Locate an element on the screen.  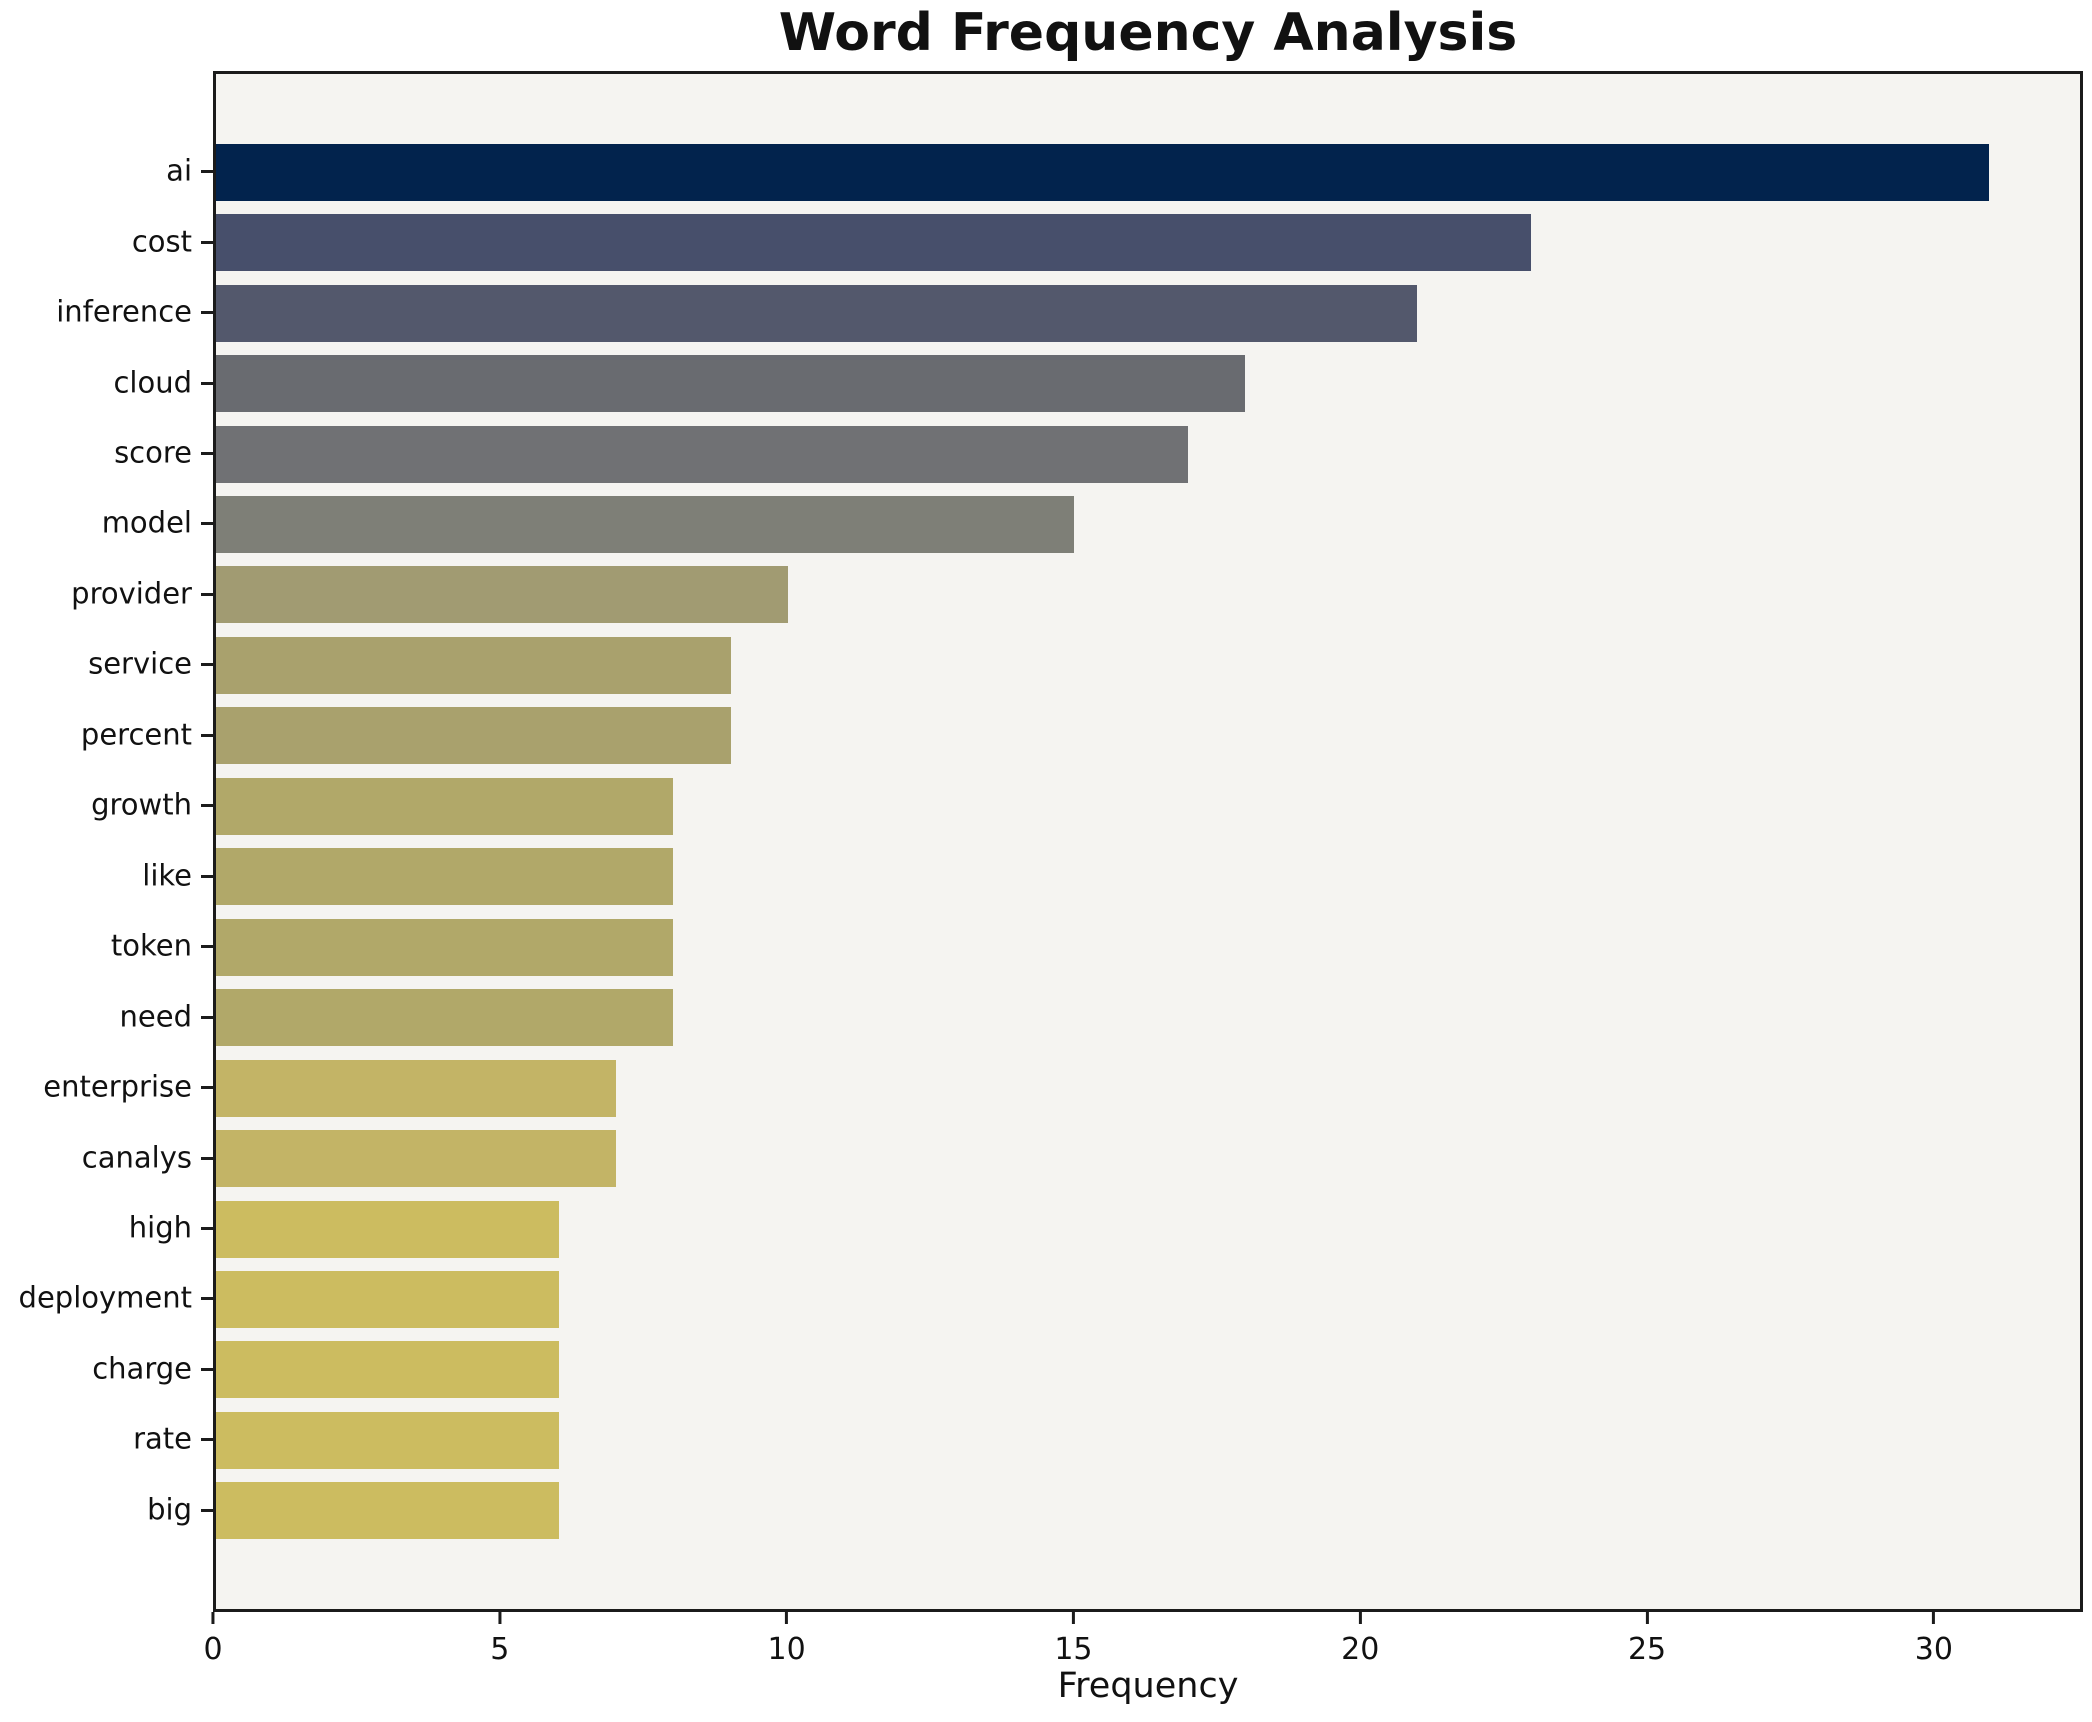
y-tick-label: provider is located at coordinates (131, 593).